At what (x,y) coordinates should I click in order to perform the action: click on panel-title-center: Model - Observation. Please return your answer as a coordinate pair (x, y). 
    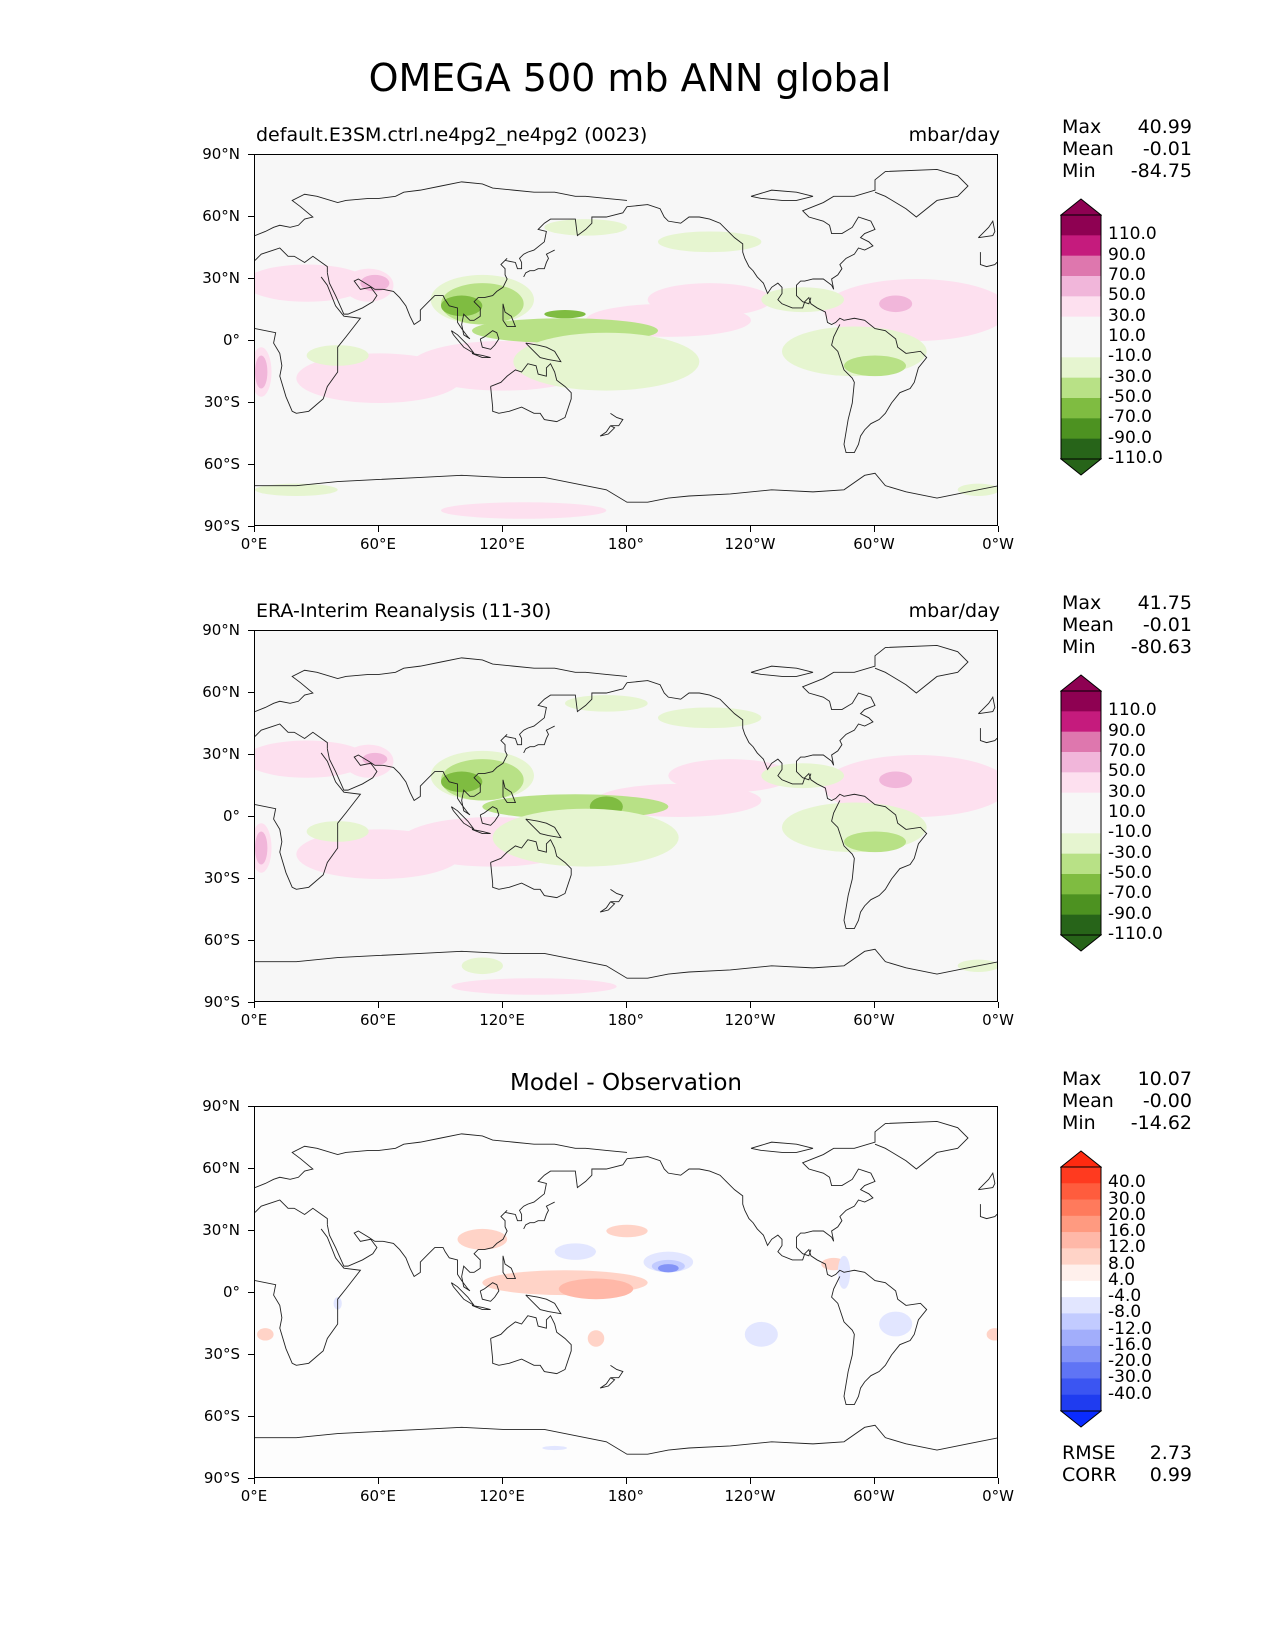
    Looking at the image, I should click on (626, 1083).